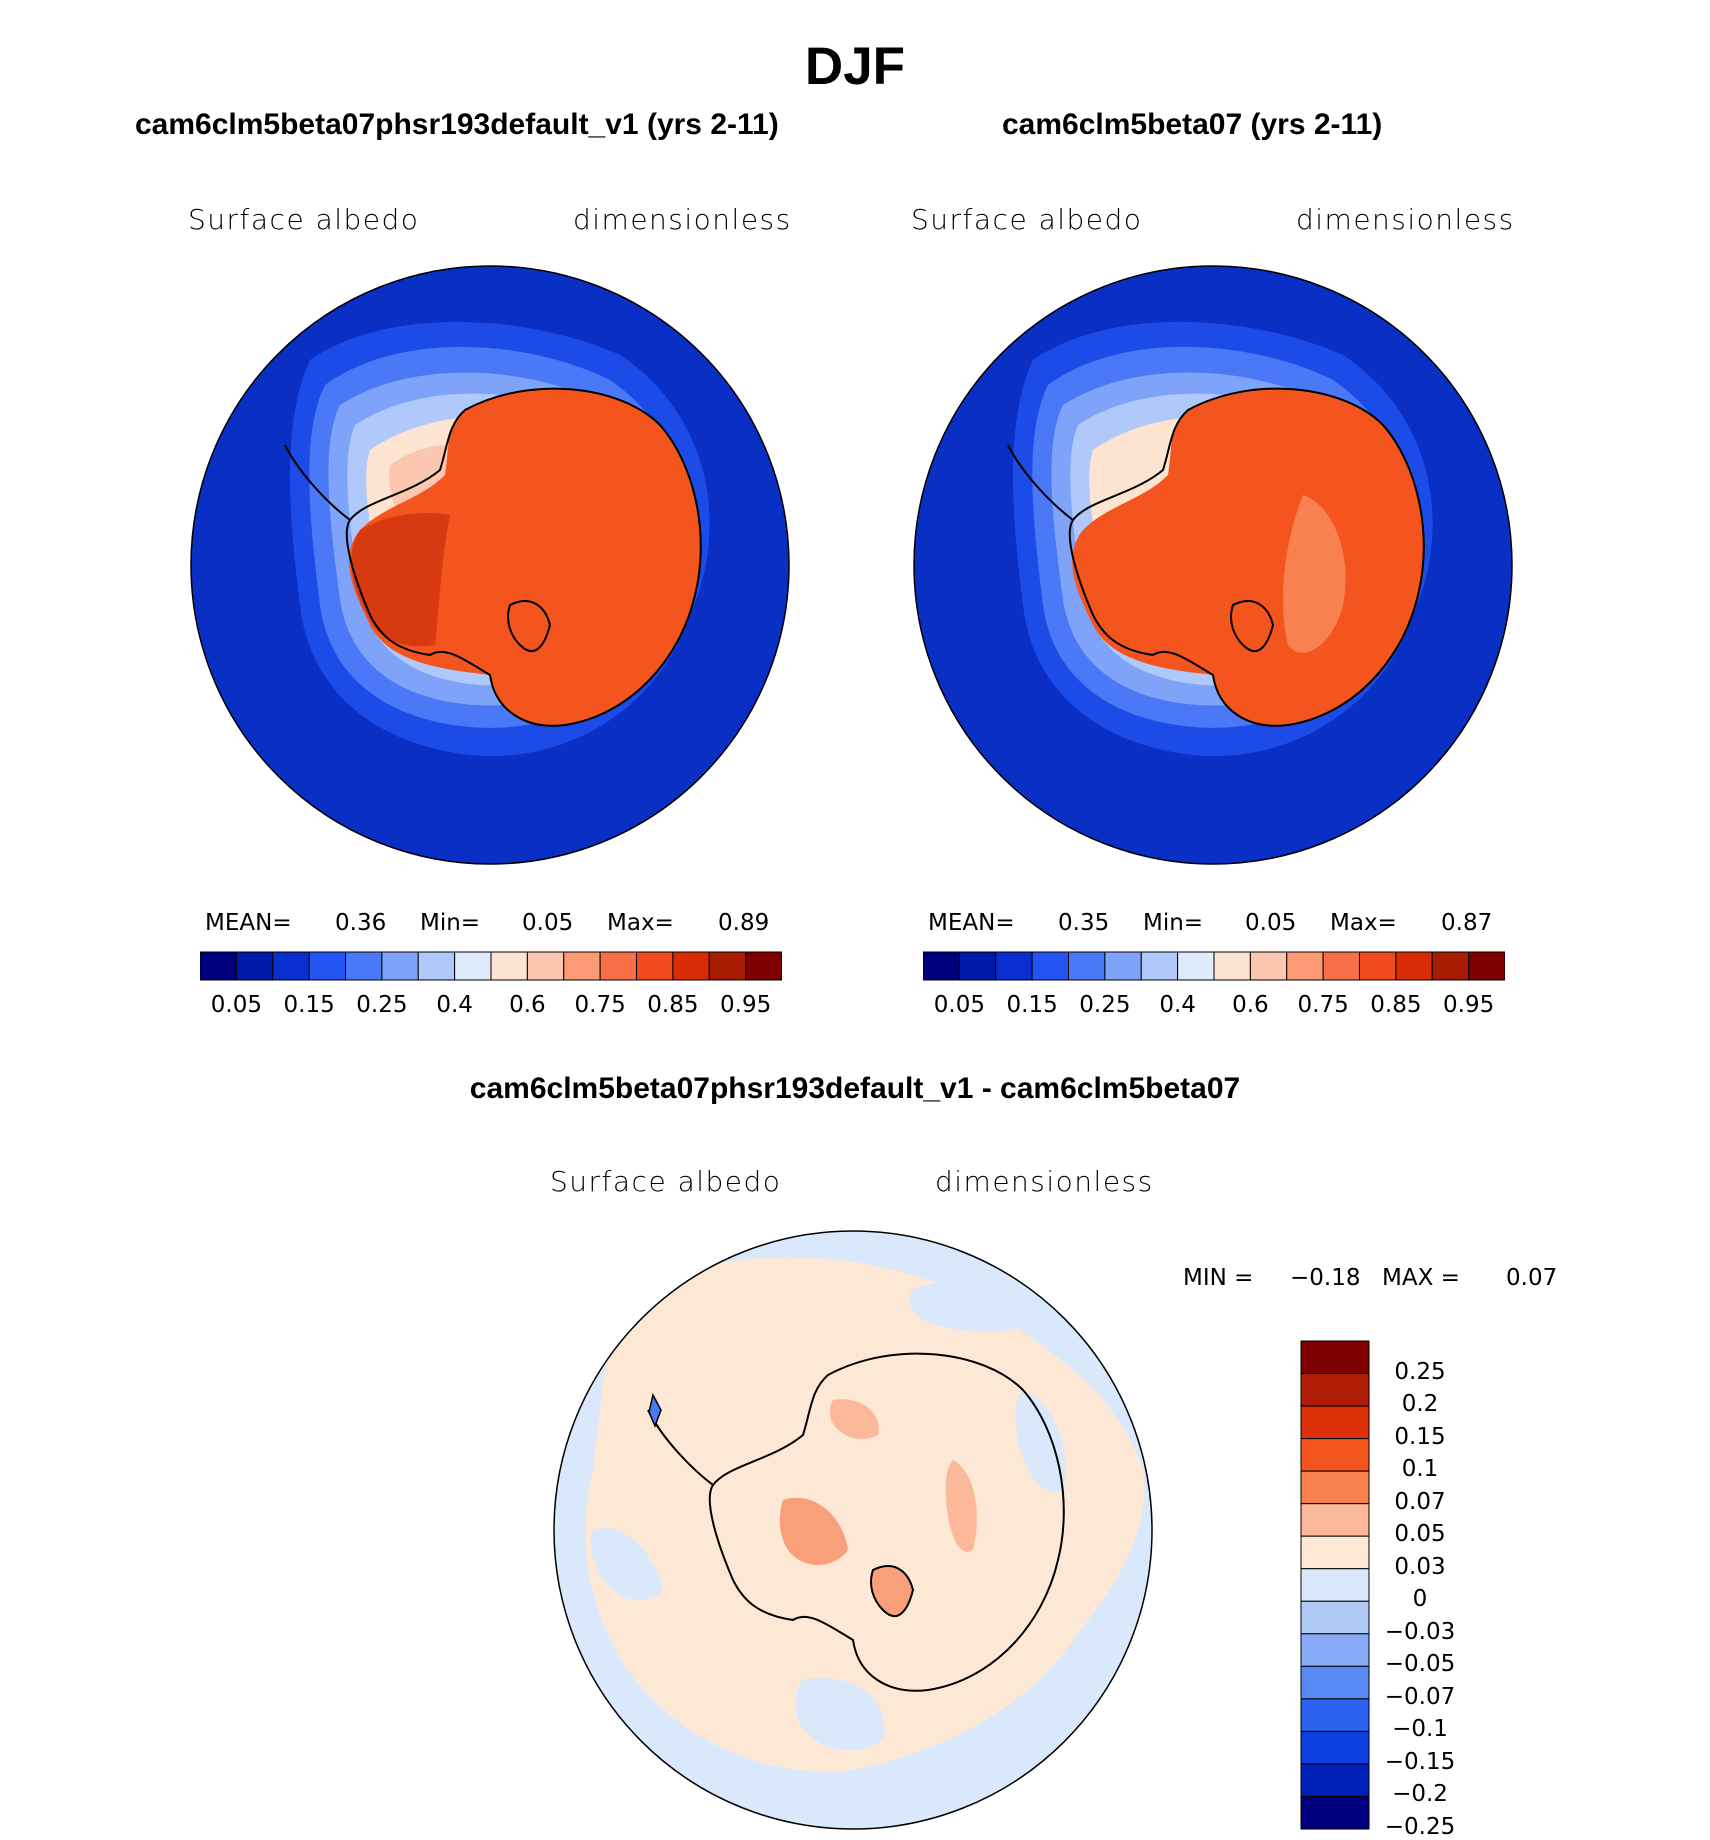 The height and width of the screenshot is (1840, 1710). What do you see at coordinates (1420, 1696) in the screenshot?
I see `colorbar-label-difference-10: −0.07` at bounding box center [1420, 1696].